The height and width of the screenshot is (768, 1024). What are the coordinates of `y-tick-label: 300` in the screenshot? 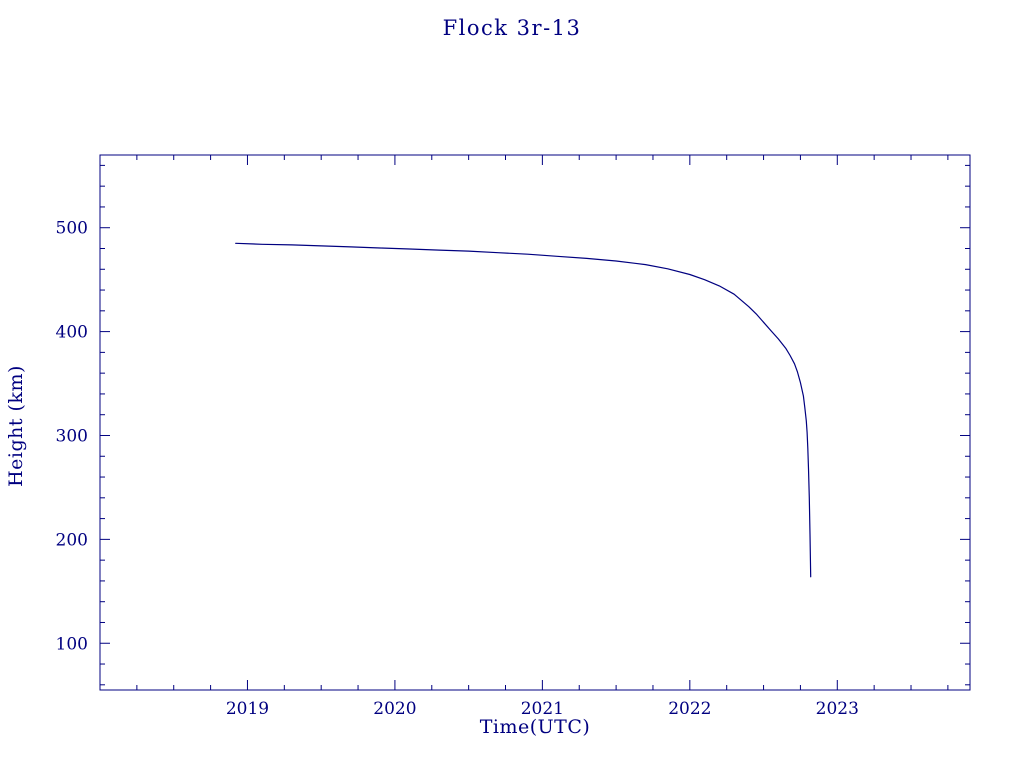 It's located at (72, 436).